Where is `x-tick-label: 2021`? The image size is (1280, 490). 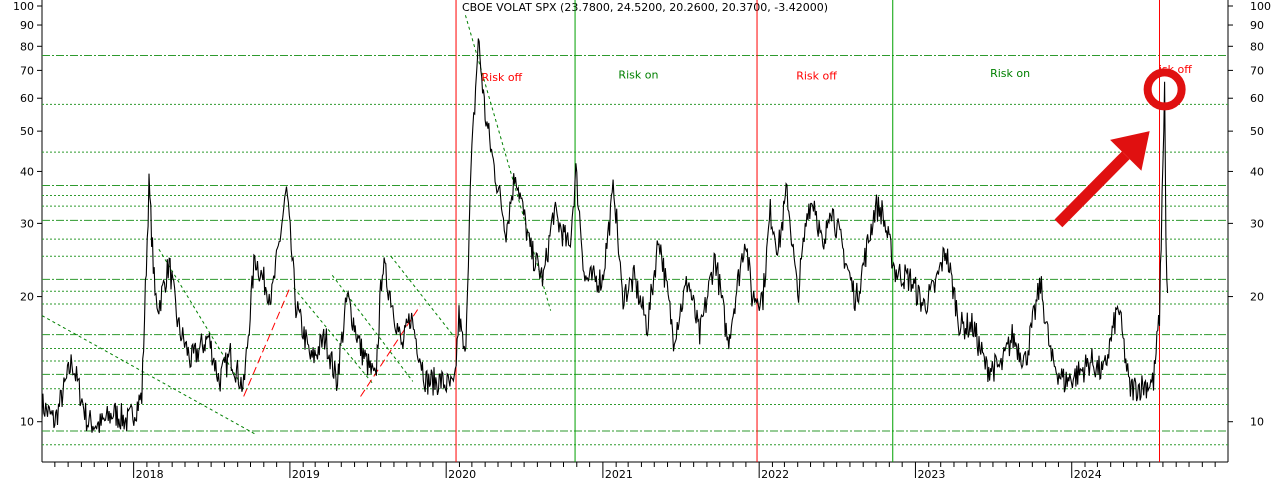 x-tick-label: 2021 is located at coordinates (619, 474).